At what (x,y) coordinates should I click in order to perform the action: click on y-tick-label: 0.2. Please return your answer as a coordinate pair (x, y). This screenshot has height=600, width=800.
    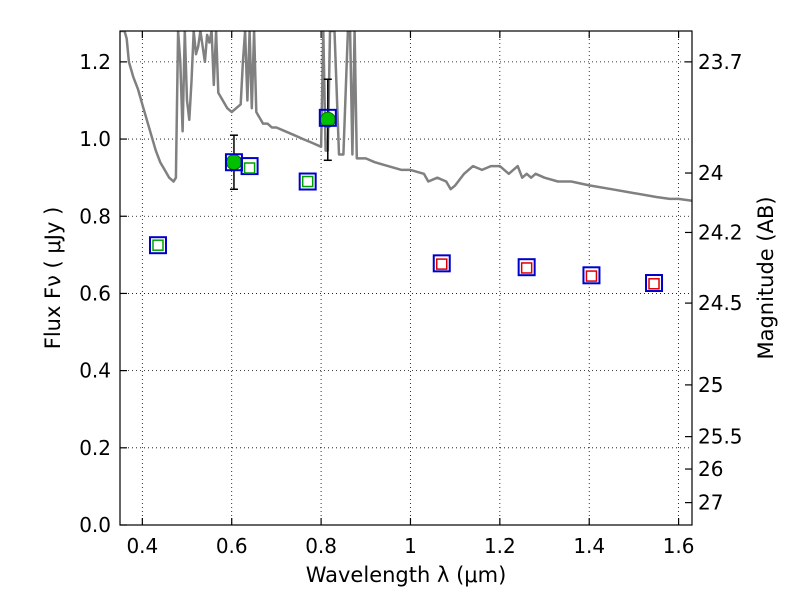
    Looking at the image, I should click on (95, 448).